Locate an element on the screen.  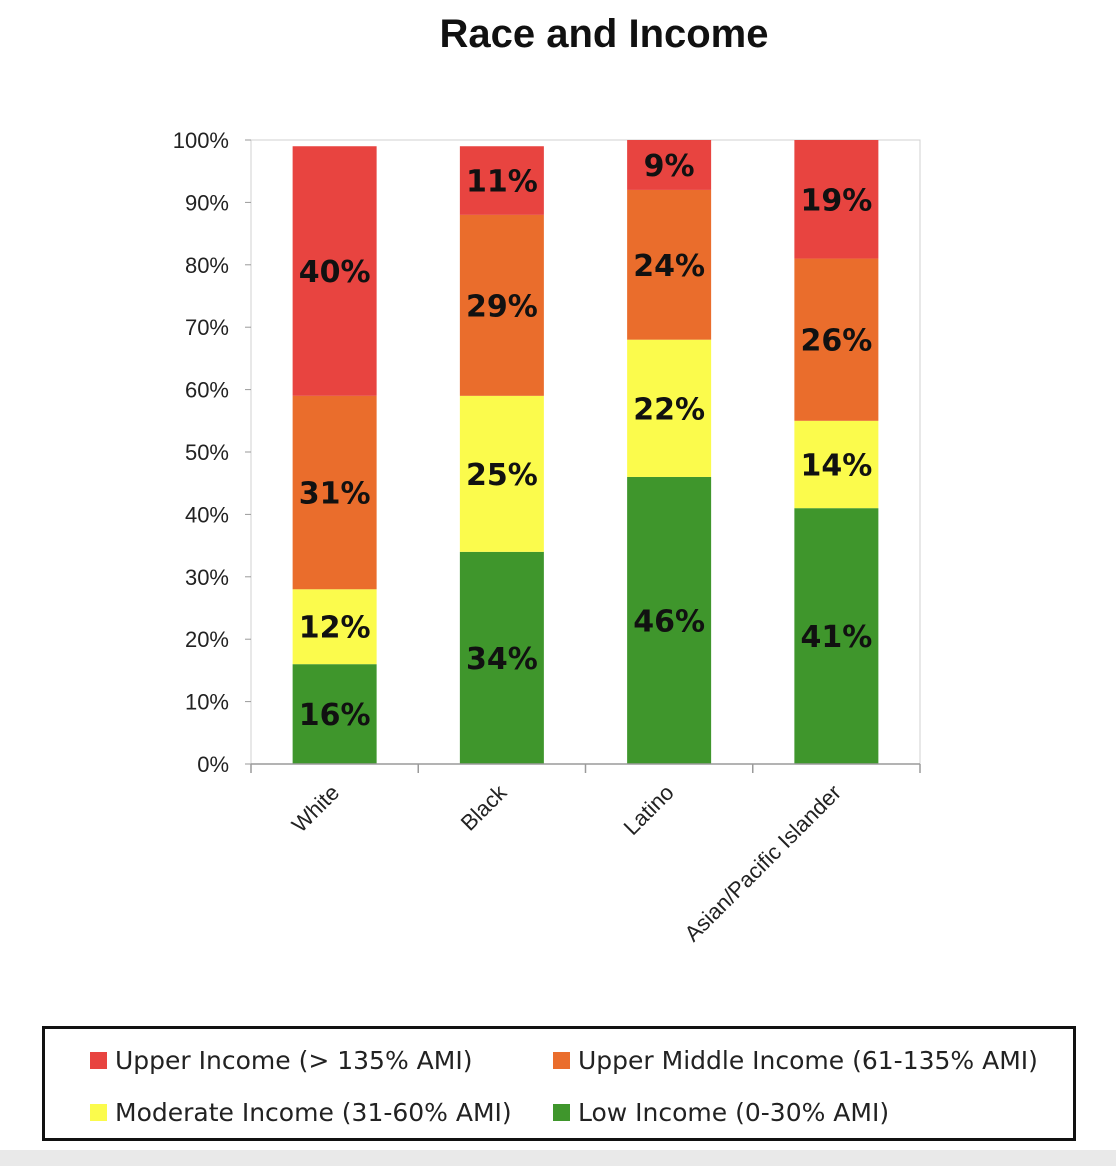
data-label: 19% is located at coordinates (836, 200).